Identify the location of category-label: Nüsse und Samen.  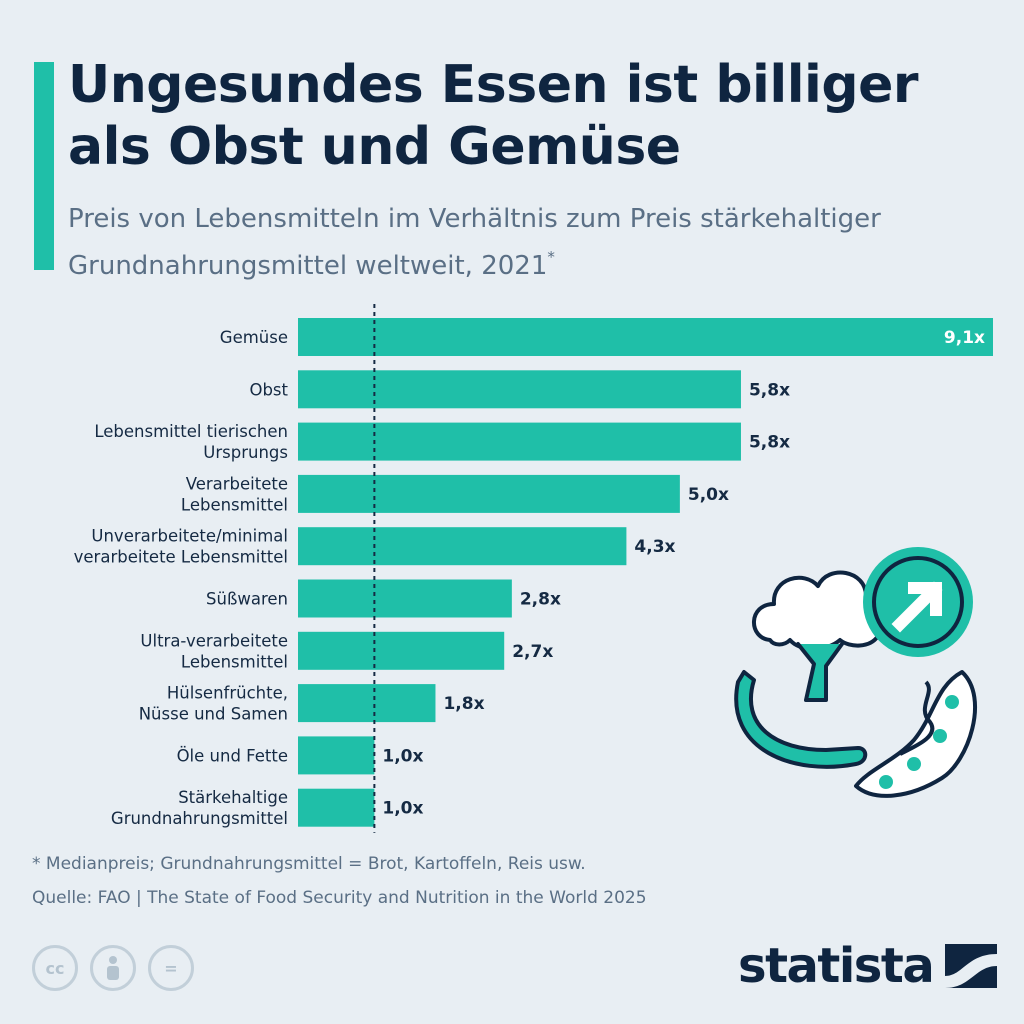
(213, 714).